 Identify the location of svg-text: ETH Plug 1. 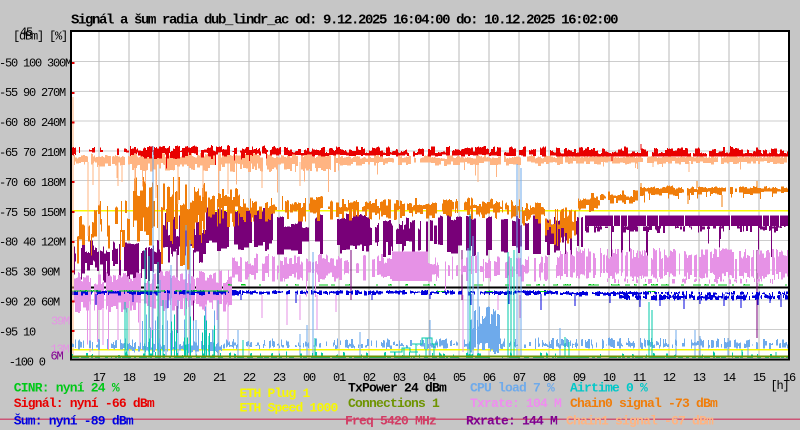
(275, 393).